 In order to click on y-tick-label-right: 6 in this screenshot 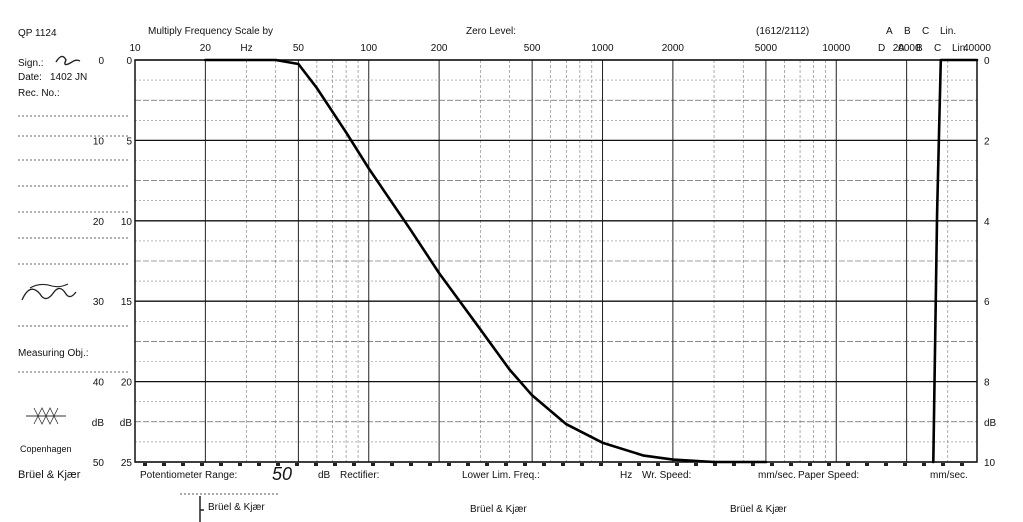, I will do `click(987, 302)`.